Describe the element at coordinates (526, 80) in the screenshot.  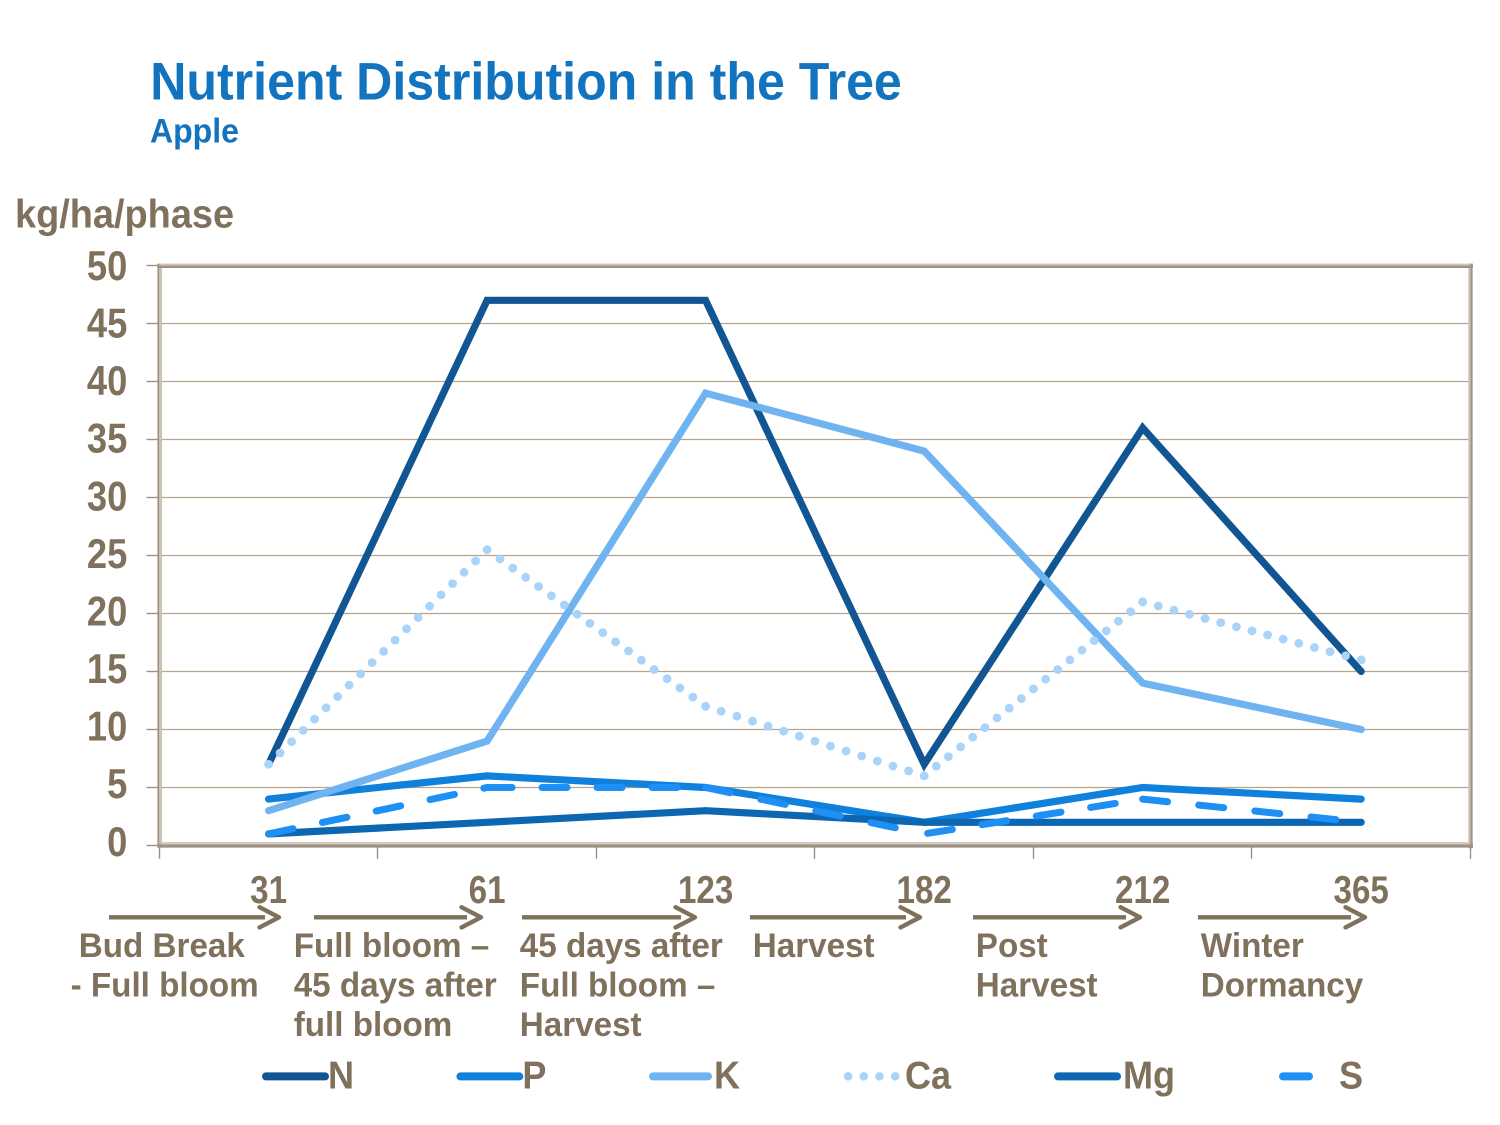
I see `svg-text:Nutrient Distribution in the T: Nutrient Distribution in the Tree` at that location.